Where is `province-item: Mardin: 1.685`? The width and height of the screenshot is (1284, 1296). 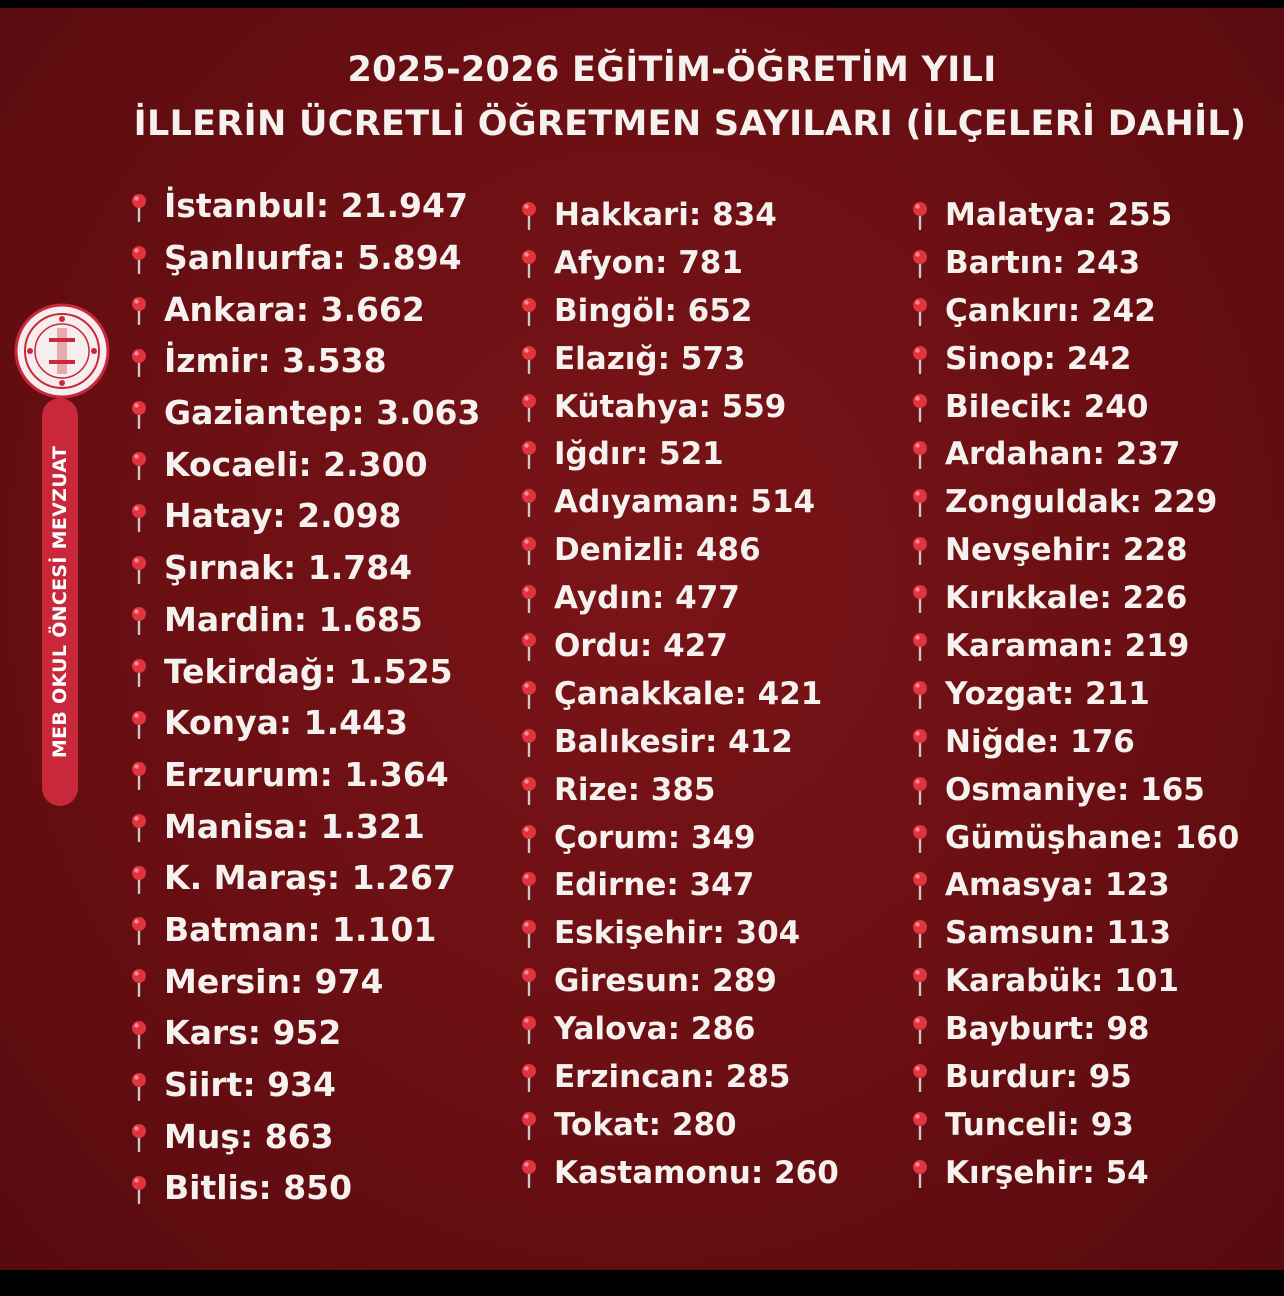 province-item: Mardin: 1.685 is located at coordinates (304, 620).